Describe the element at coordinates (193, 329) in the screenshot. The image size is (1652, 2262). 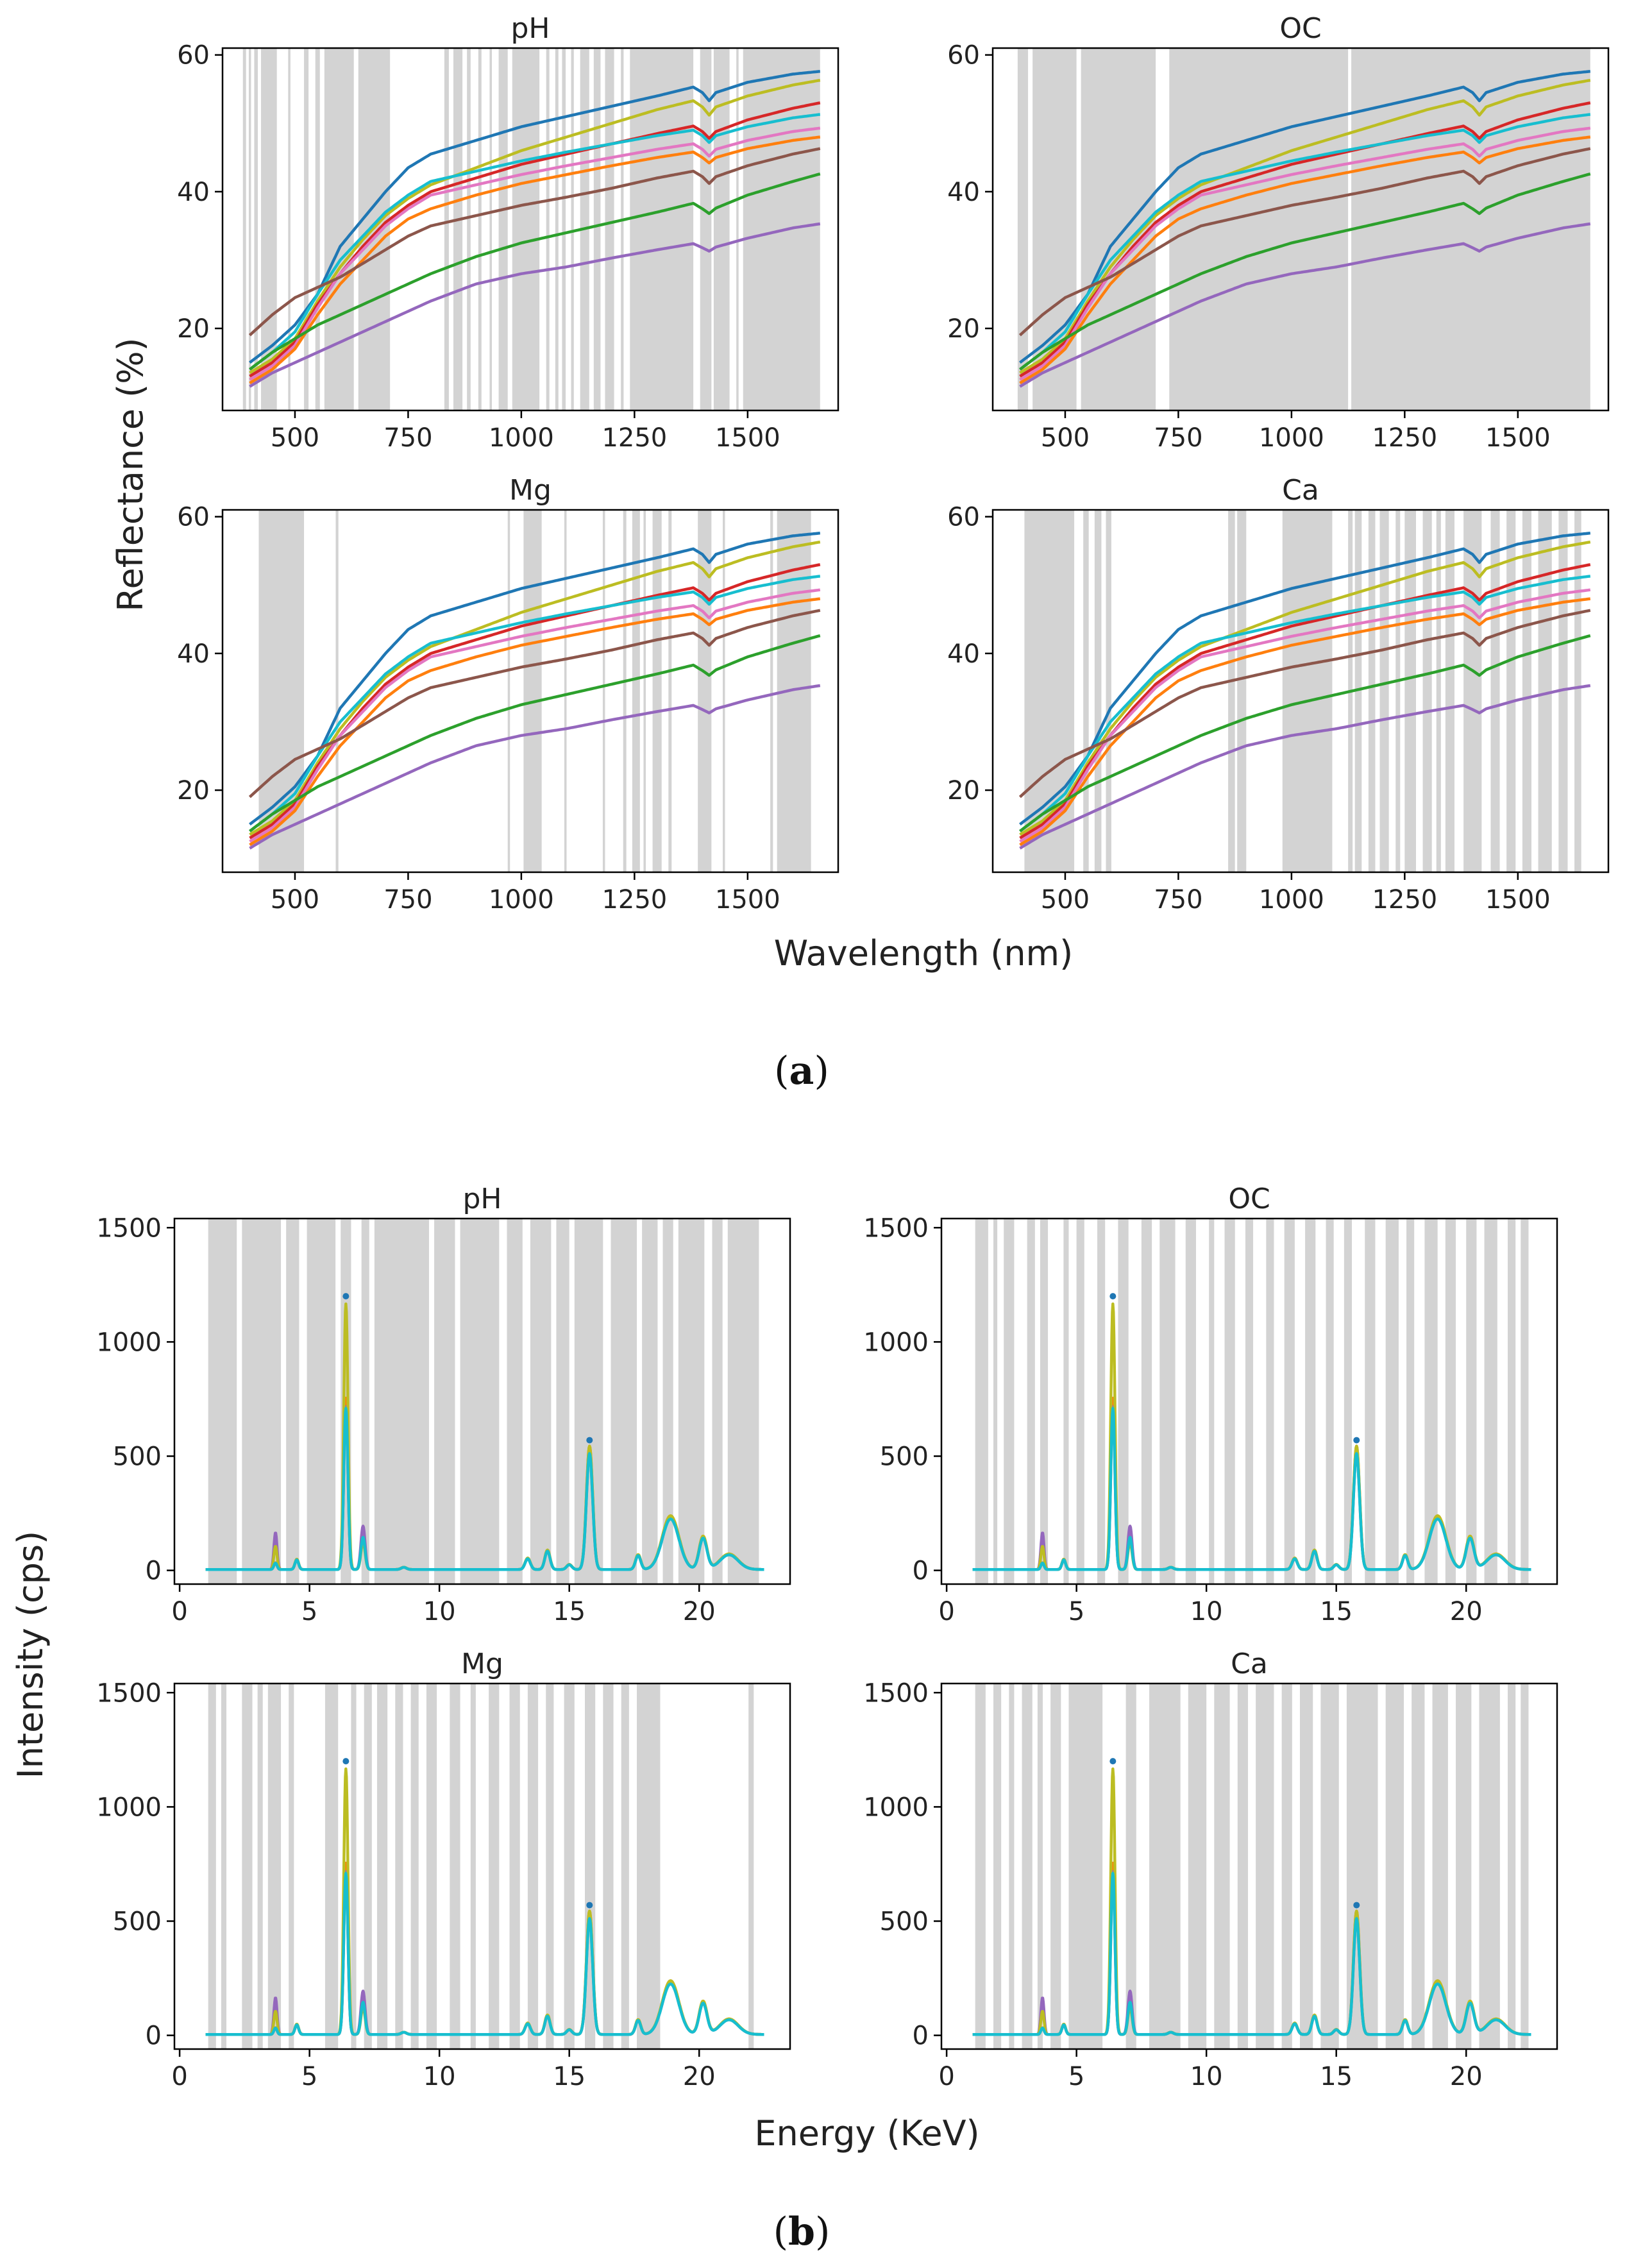
I see `y-tick-label: 20` at that location.